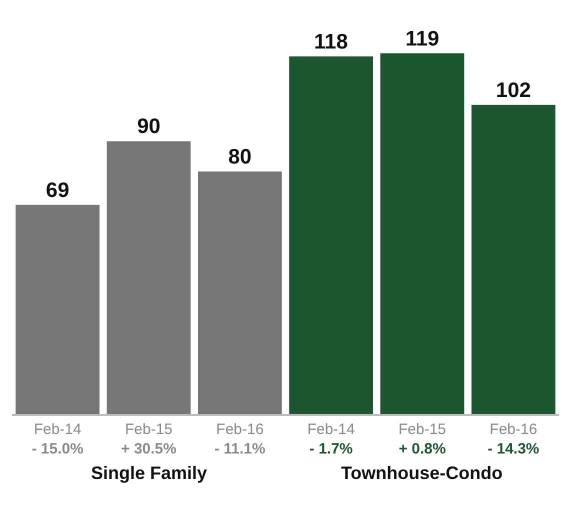 The width and height of the screenshot is (571, 509). What do you see at coordinates (148, 126) in the screenshot?
I see `data-label: 90` at bounding box center [148, 126].